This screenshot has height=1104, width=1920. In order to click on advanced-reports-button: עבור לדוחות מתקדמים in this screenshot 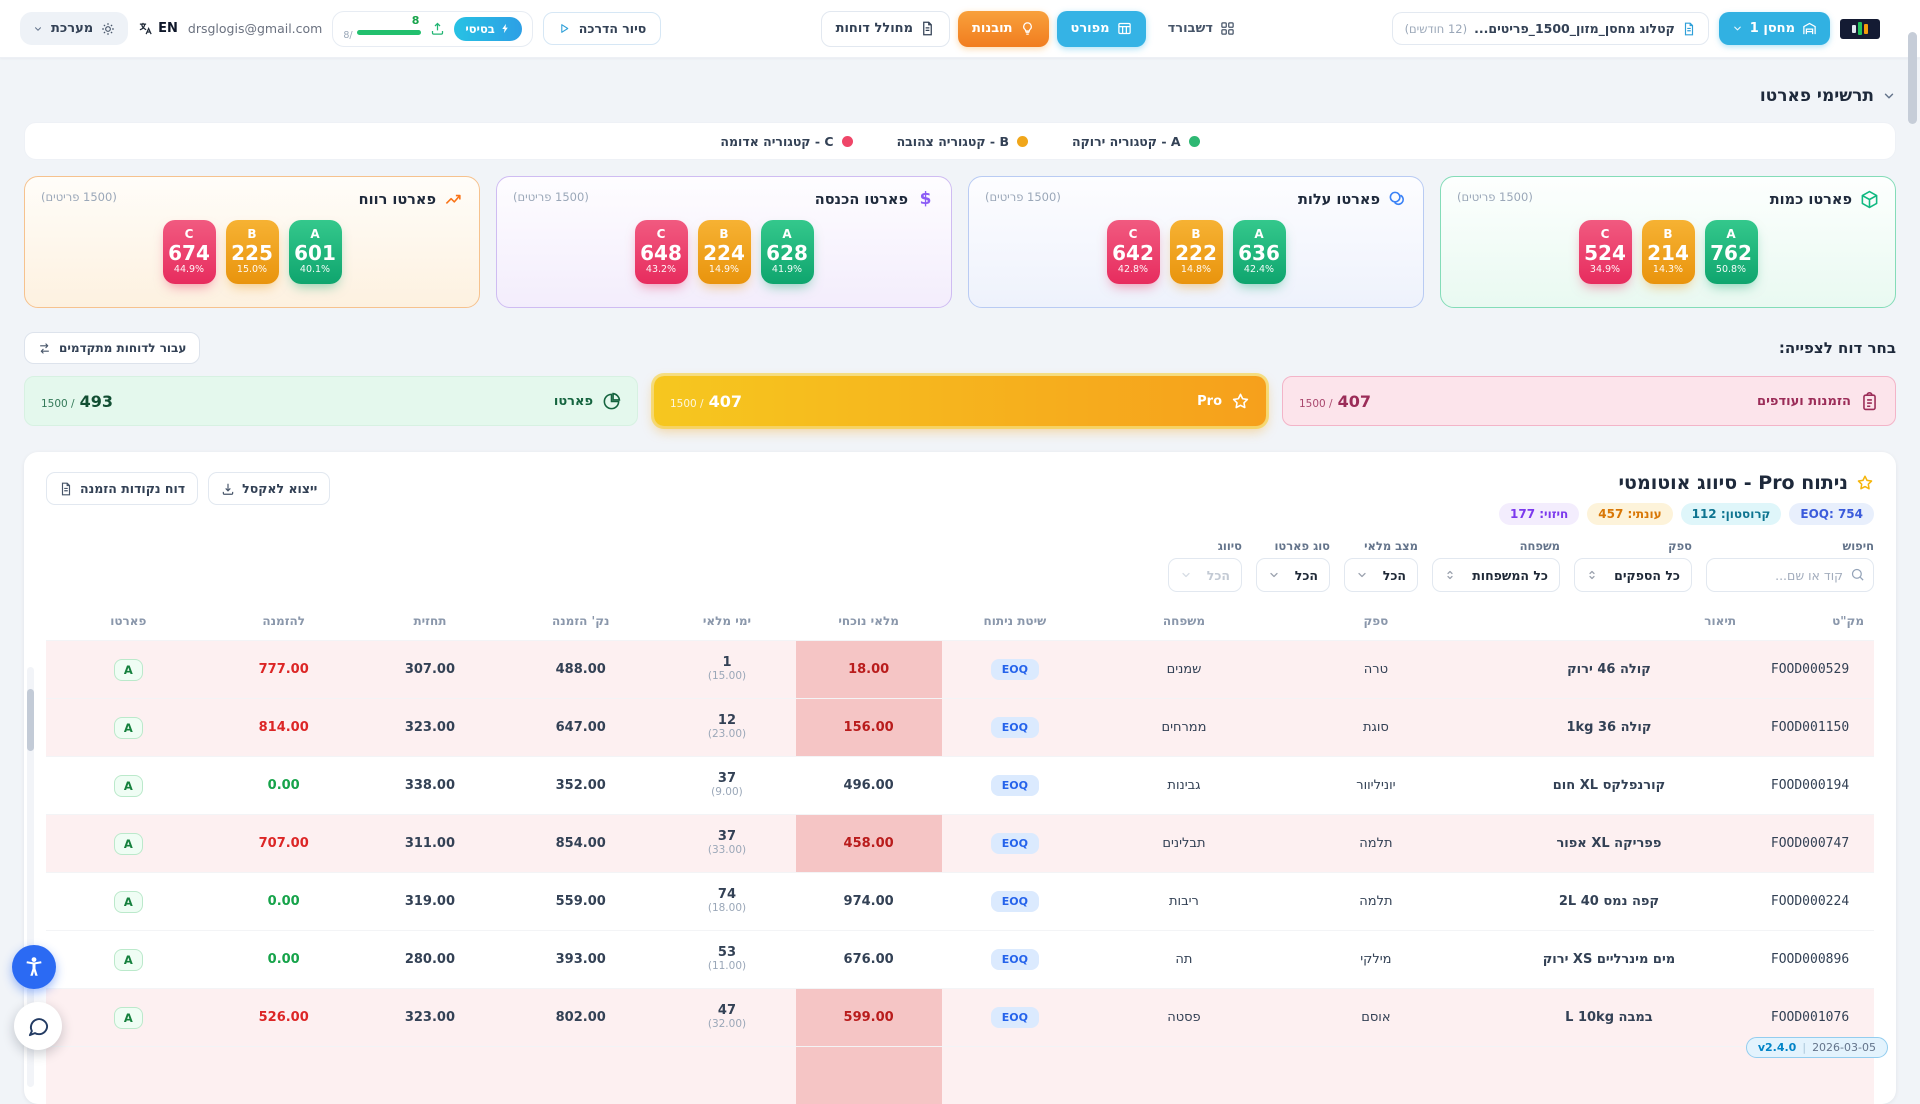, I will do `click(112, 348)`.